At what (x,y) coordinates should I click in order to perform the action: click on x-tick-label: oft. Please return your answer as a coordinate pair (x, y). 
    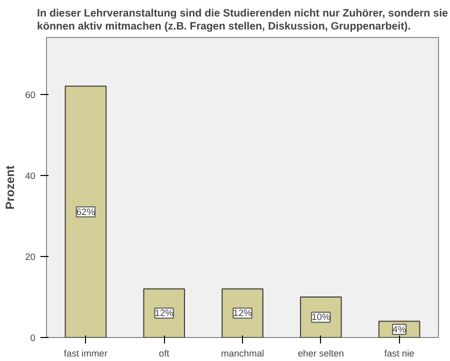
    Looking at the image, I should click on (164, 353).